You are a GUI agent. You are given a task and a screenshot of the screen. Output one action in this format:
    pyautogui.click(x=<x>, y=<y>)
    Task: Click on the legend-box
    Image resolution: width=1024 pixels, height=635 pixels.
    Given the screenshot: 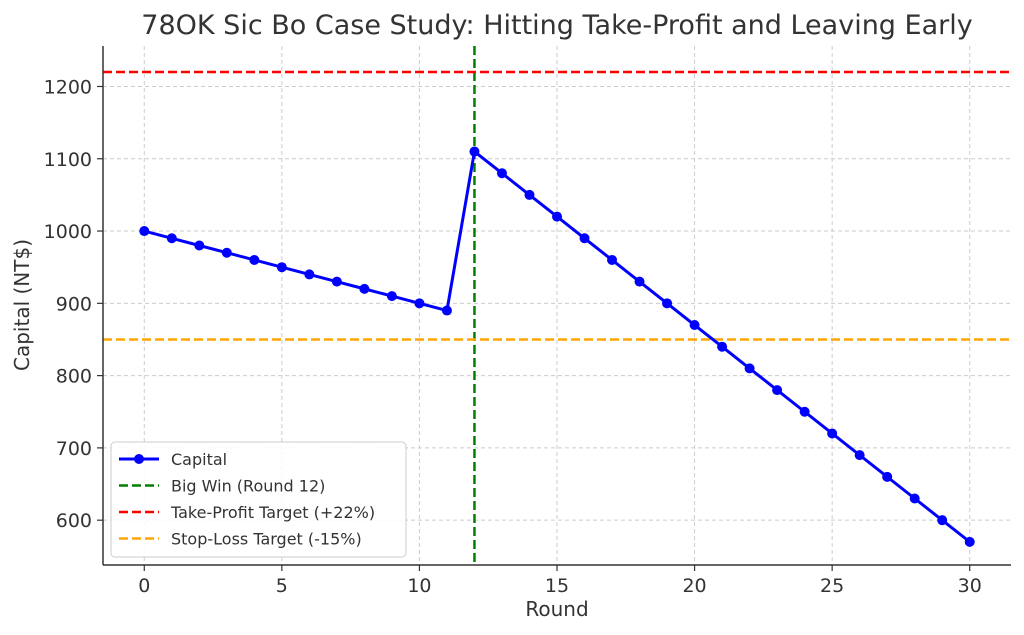 What is the action you would take?
    pyautogui.click(x=258, y=499)
    